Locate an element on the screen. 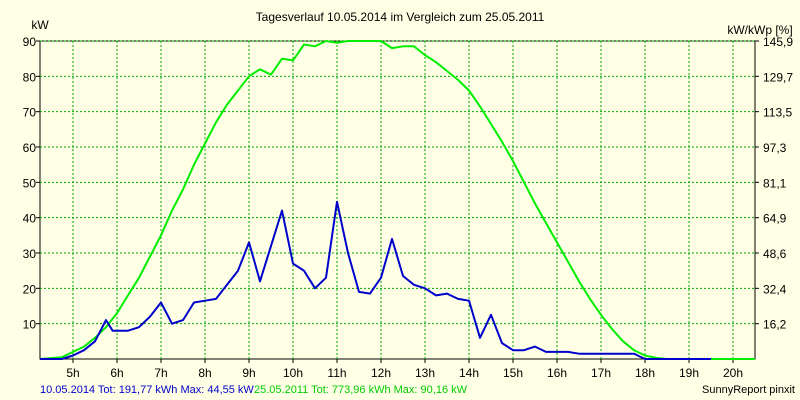  y-tick-label-left: 70 is located at coordinates (30, 113).